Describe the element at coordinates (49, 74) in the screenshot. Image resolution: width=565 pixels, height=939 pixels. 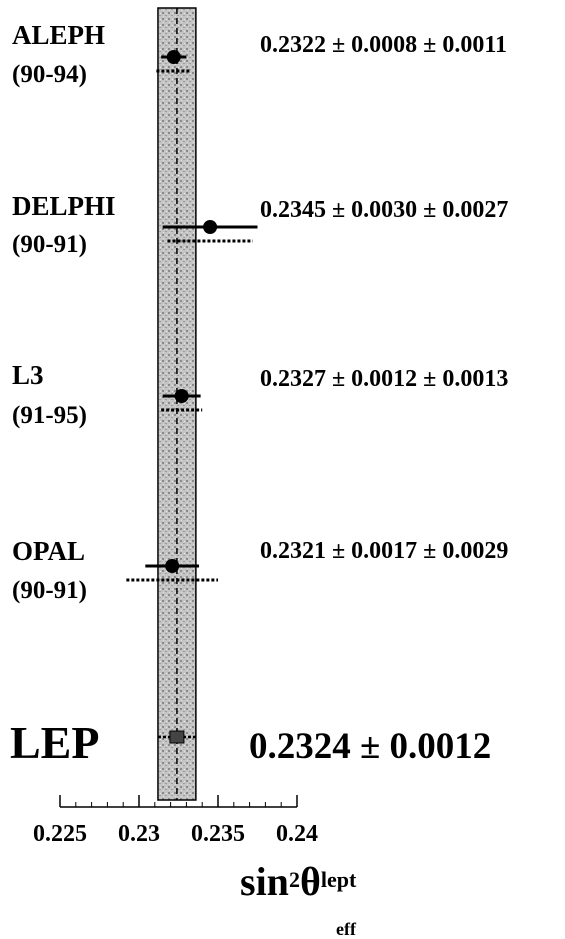
I see `experiment-period-aleph: (90-94)` at that location.